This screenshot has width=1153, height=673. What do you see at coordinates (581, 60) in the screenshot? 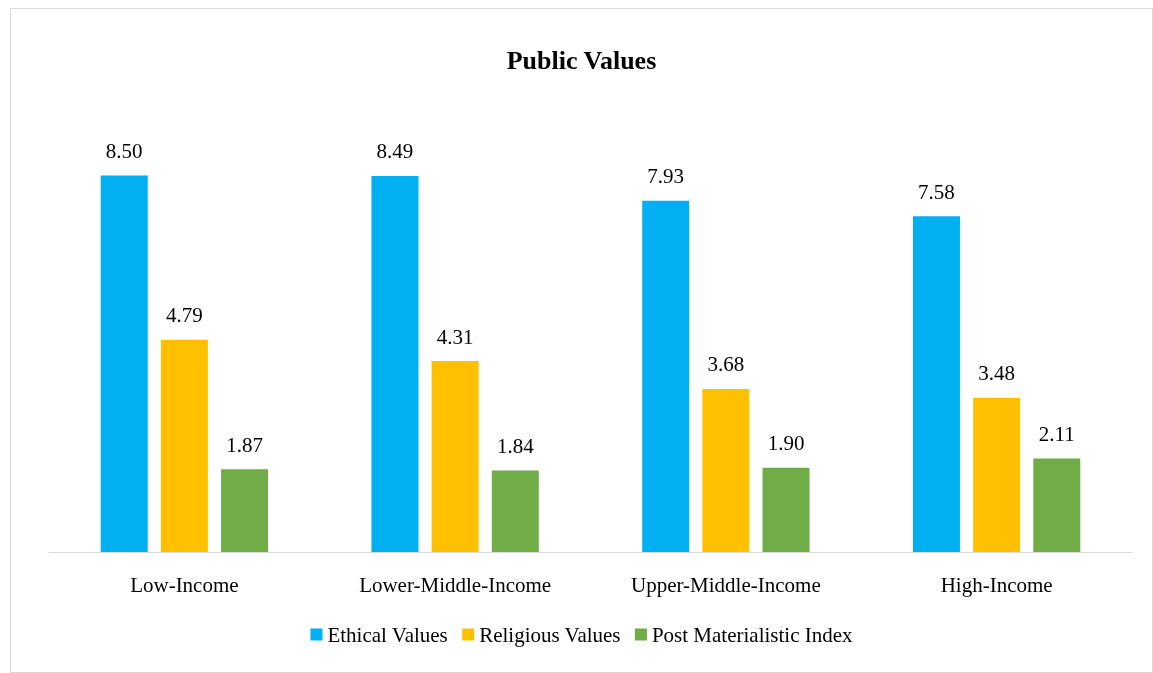
I see `chart-title: Public Values` at bounding box center [581, 60].